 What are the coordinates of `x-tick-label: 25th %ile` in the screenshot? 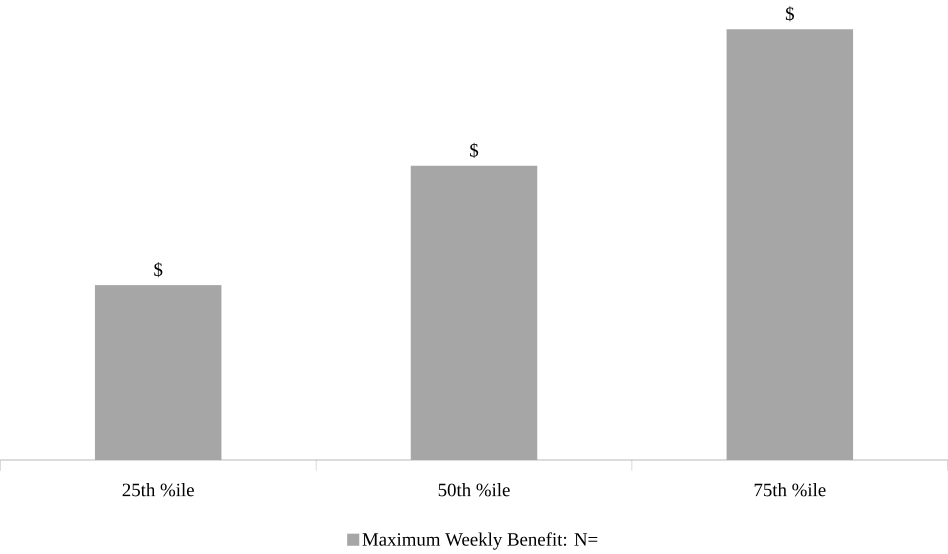 It's located at (158, 489).